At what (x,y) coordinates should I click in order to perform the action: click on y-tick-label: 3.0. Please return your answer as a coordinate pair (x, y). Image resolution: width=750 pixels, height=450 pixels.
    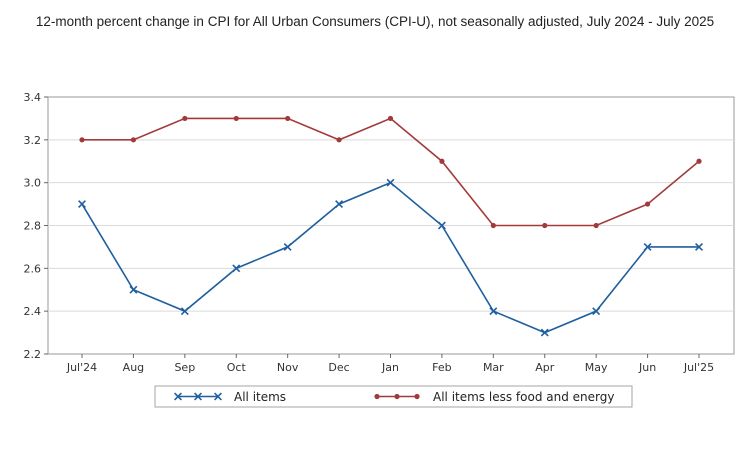
    Looking at the image, I should click on (33, 183).